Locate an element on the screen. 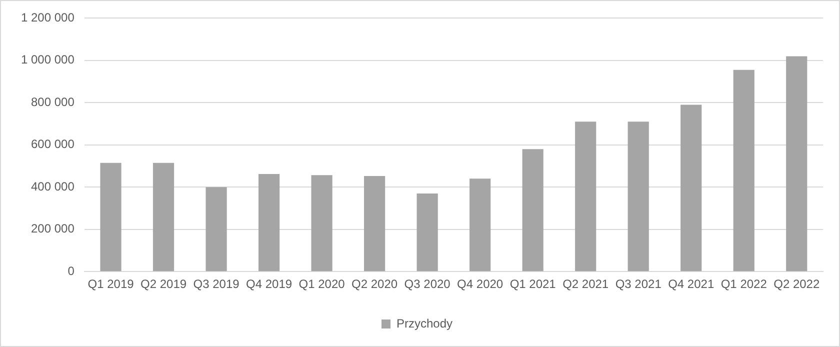  x-tick-label: Q2 2020 is located at coordinates (375, 284).